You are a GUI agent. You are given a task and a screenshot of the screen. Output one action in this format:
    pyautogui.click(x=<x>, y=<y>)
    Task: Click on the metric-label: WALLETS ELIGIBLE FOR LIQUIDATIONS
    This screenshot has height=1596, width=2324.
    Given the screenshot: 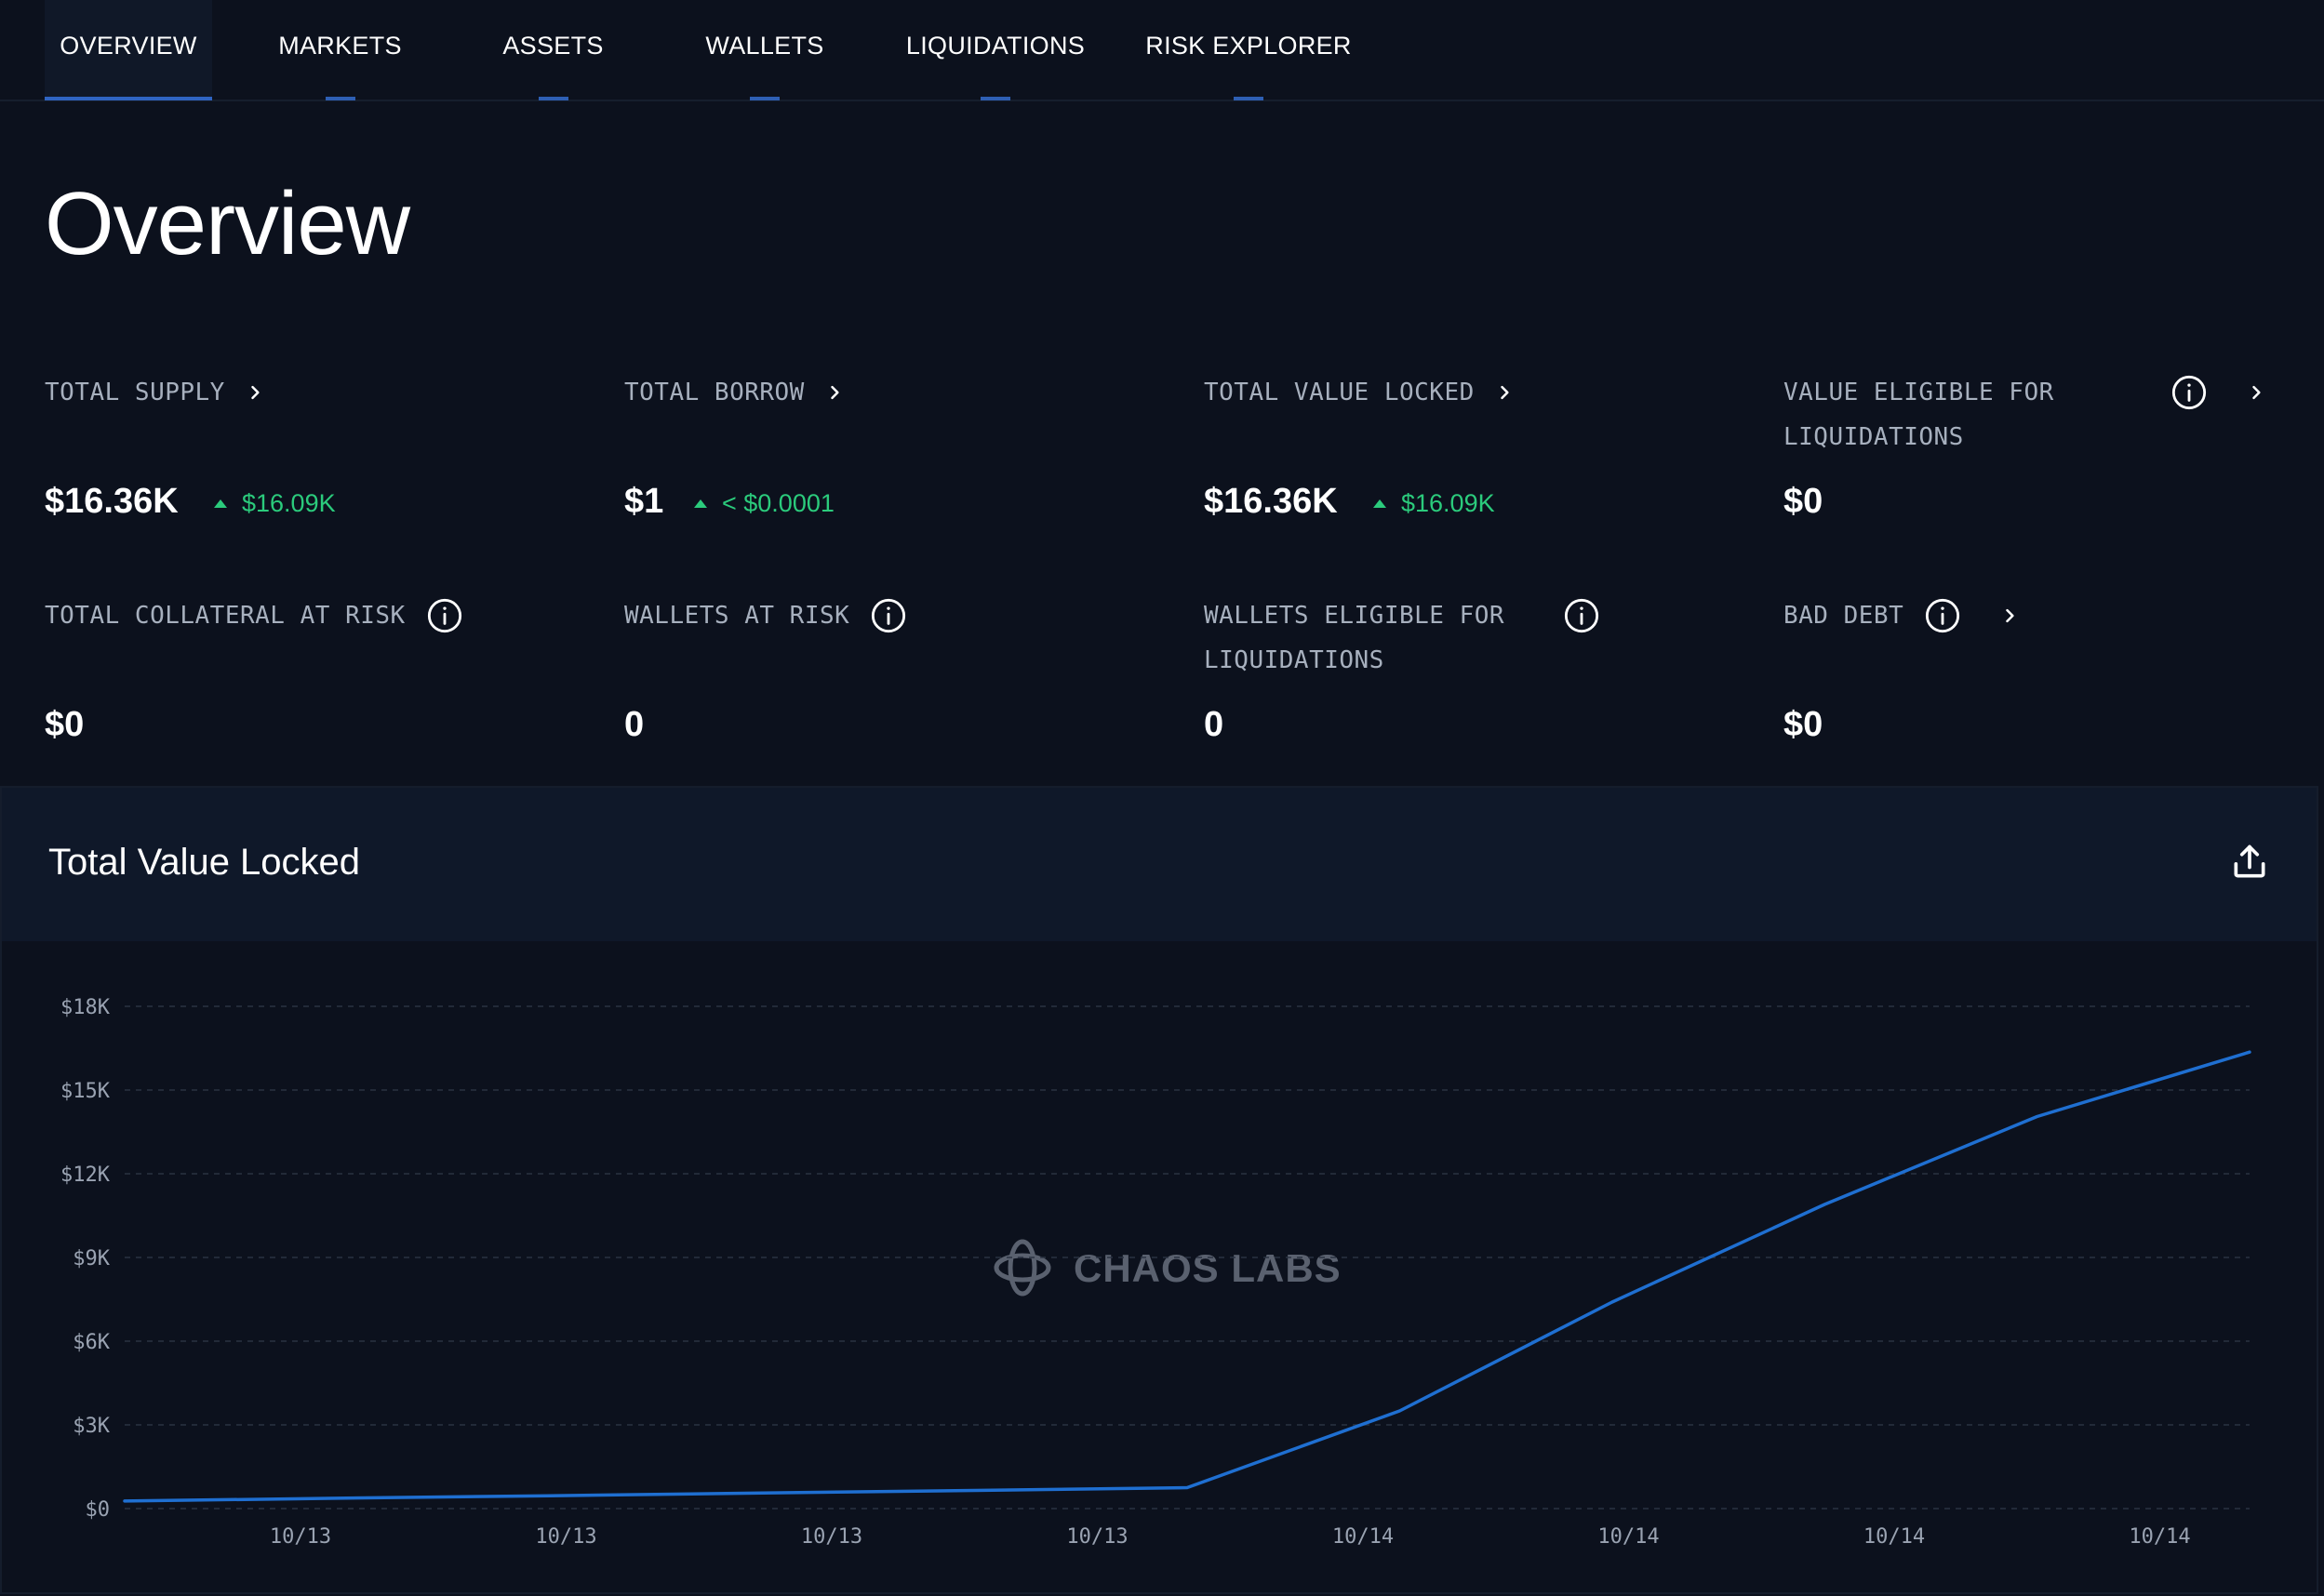 What is the action you would take?
    pyautogui.click(x=1354, y=638)
    